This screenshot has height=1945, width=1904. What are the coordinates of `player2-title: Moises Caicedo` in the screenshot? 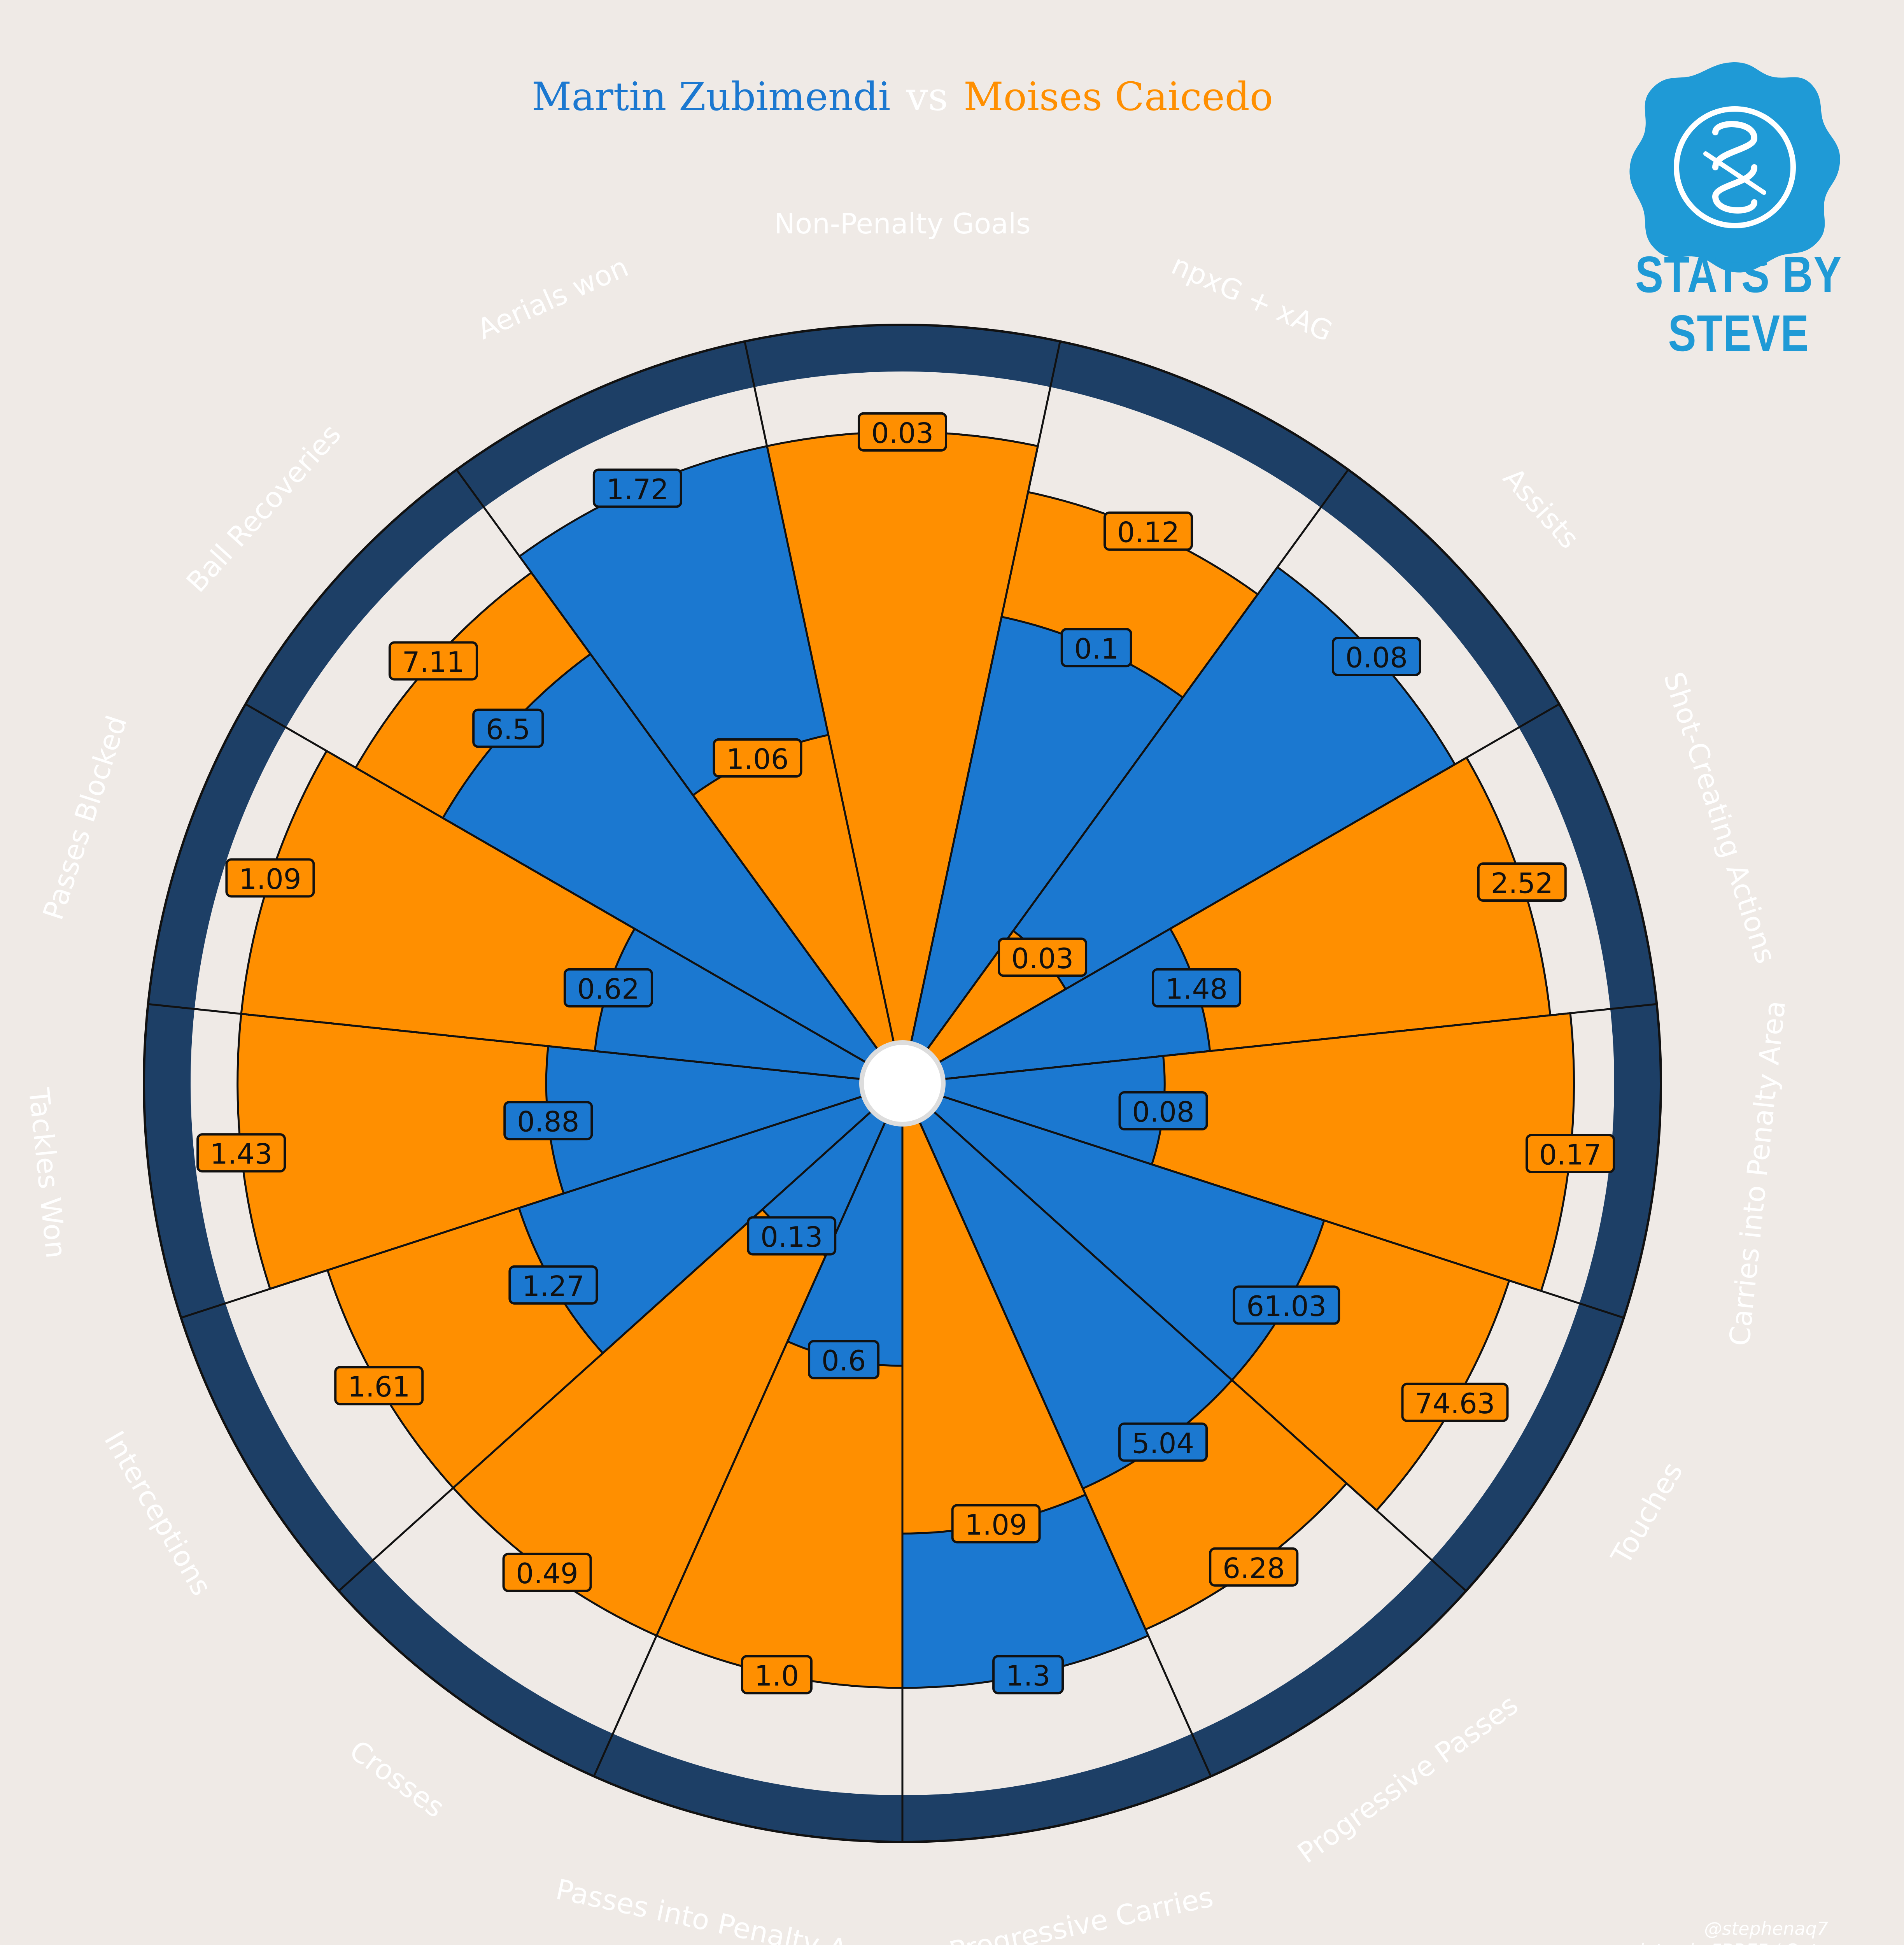 It's located at (1118, 97).